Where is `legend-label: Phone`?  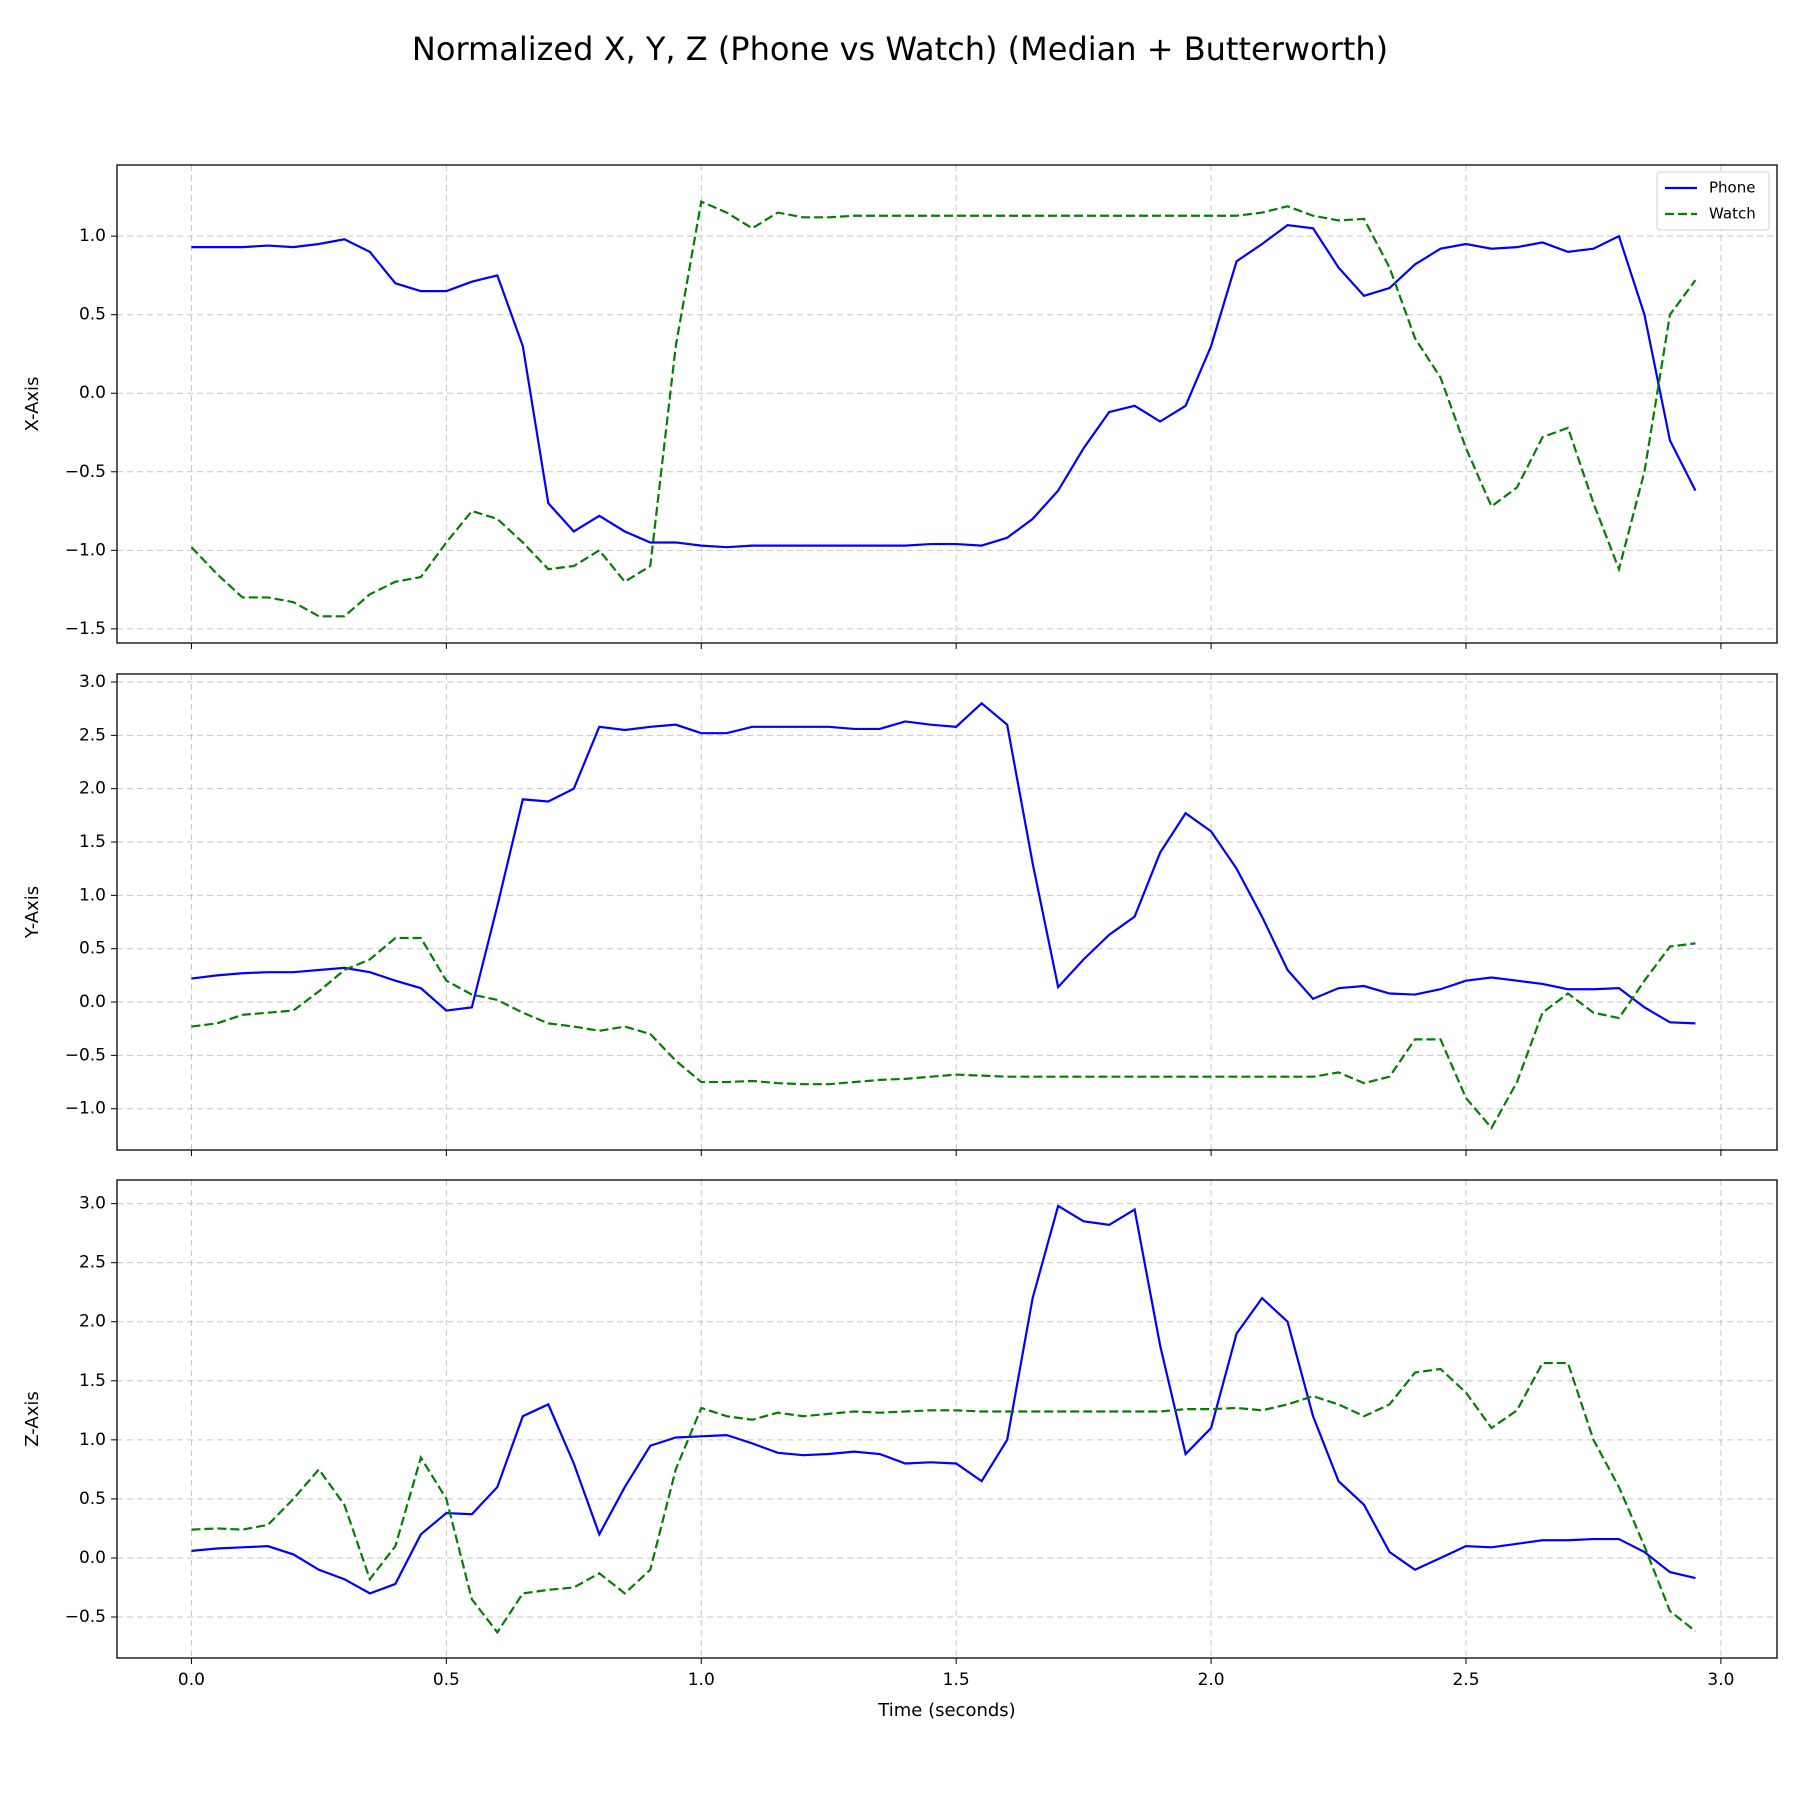
legend-label: Phone is located at coordinates (1732, 188).